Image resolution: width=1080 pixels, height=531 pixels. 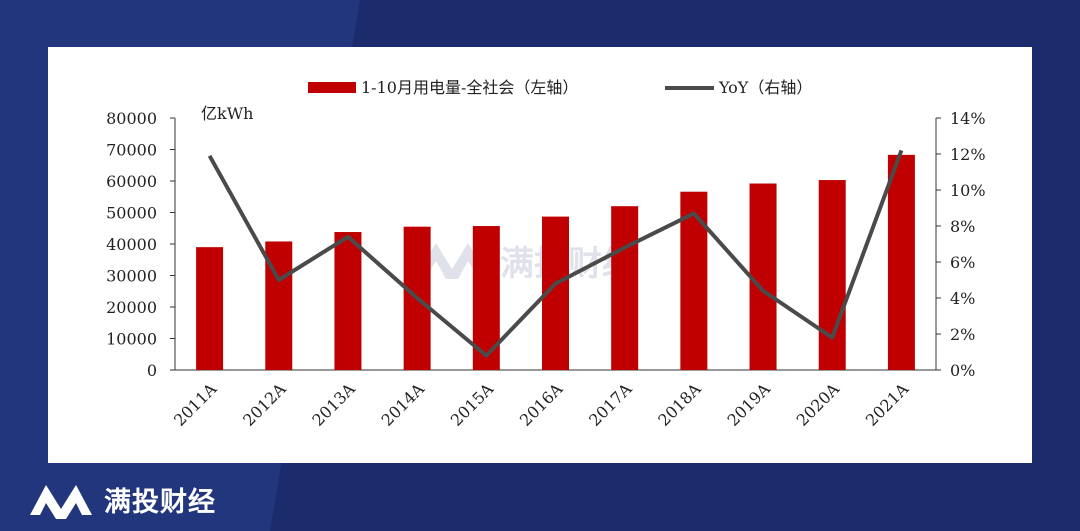 I want to click on left-tick-label: 50000, so click(x=131, y=213).